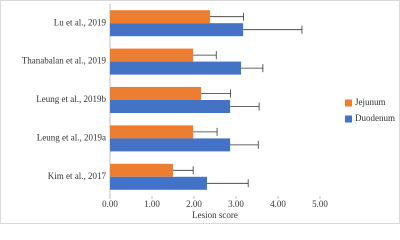 The height and width of the screenshot is (240, 400). Describe the element at coordinates (320, 204) in the screenshot. I see `x-tick-label: 5.00` at that location.